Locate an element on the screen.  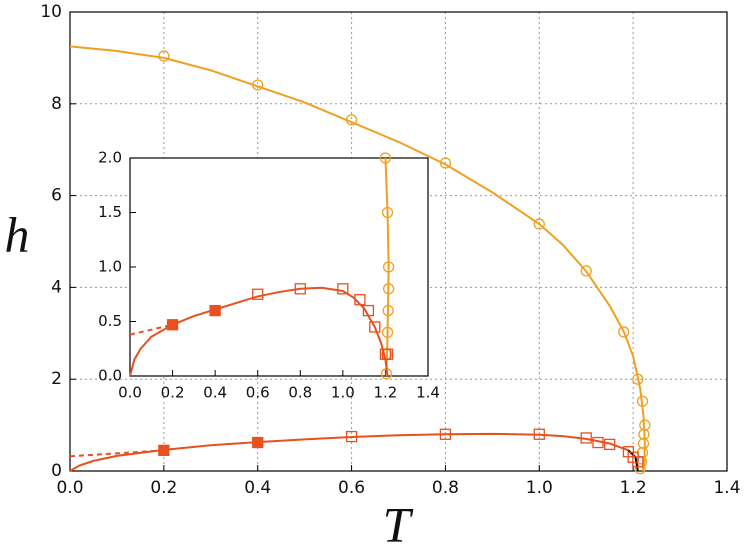
y-tick-label: 4 is located at coordinates (56, 287).